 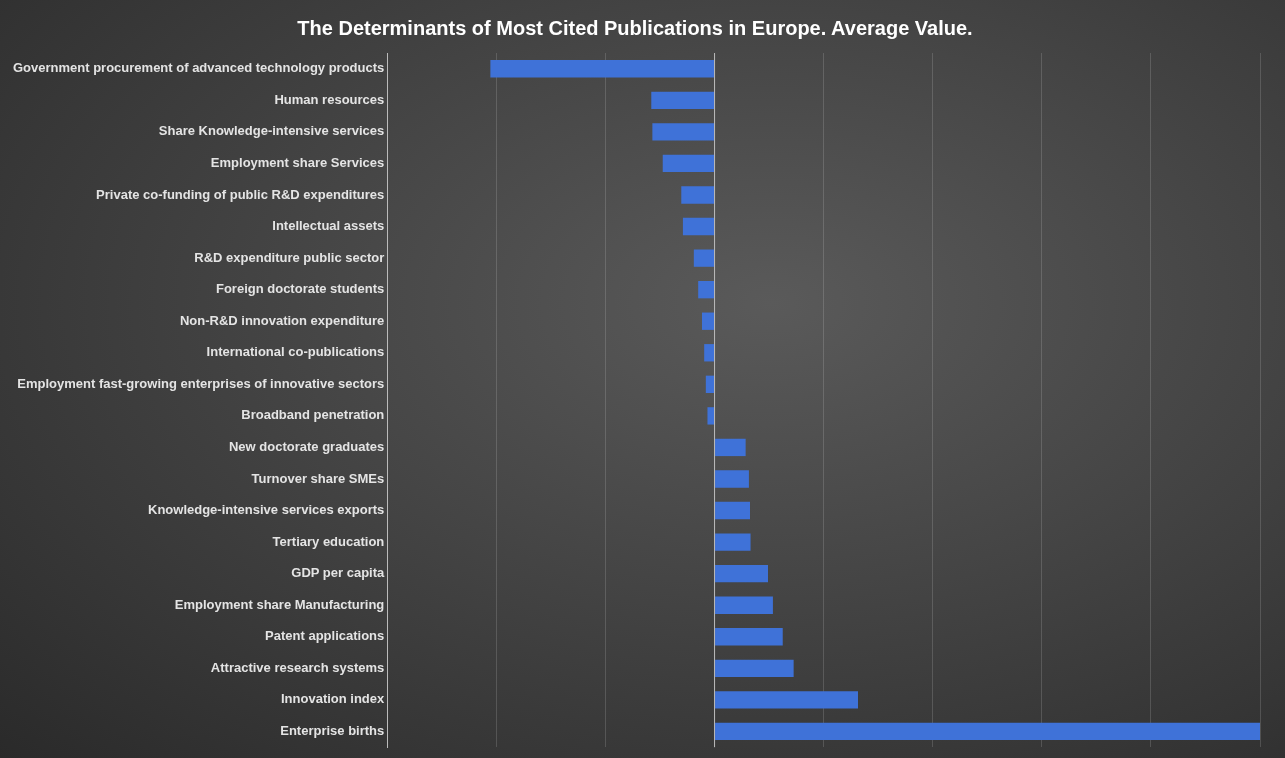 What do you see at coordinates (266, 510) in the screenshot?
I see `y-tick-label: Knowledge-intensive services exports` at bounding box center [266, 510].